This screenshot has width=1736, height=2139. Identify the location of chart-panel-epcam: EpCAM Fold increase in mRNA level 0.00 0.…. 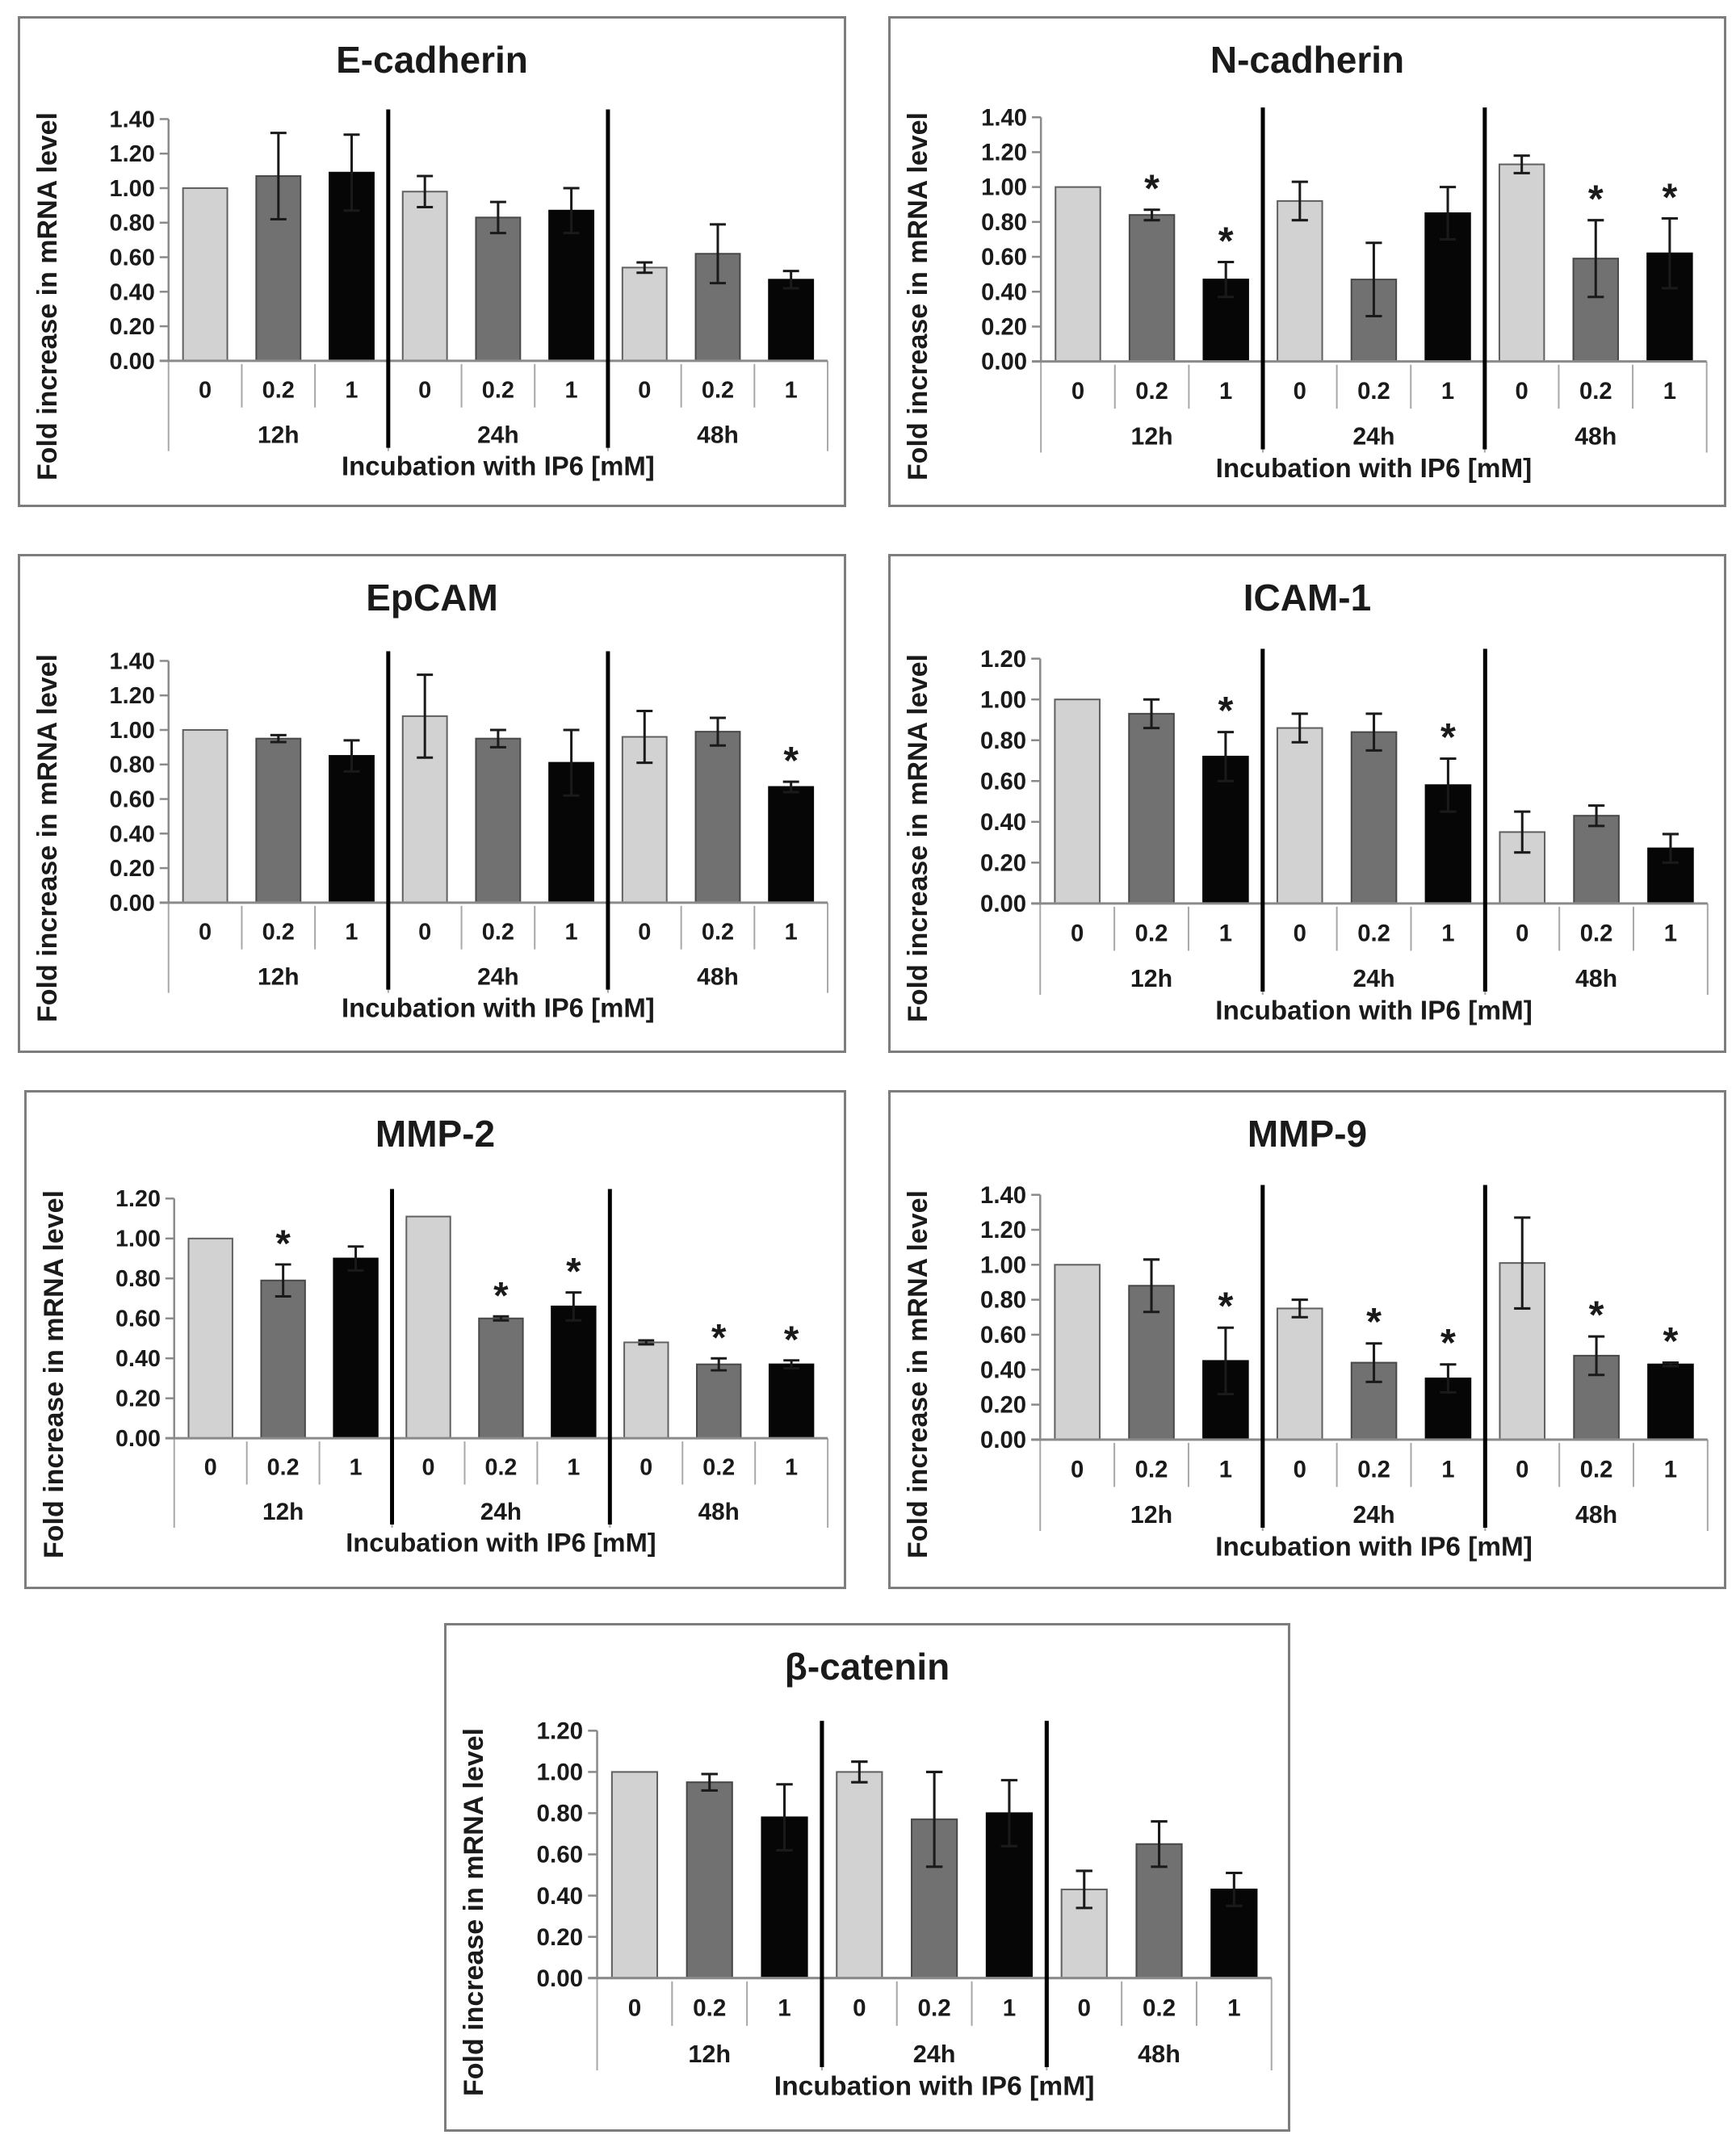
(432, 803).